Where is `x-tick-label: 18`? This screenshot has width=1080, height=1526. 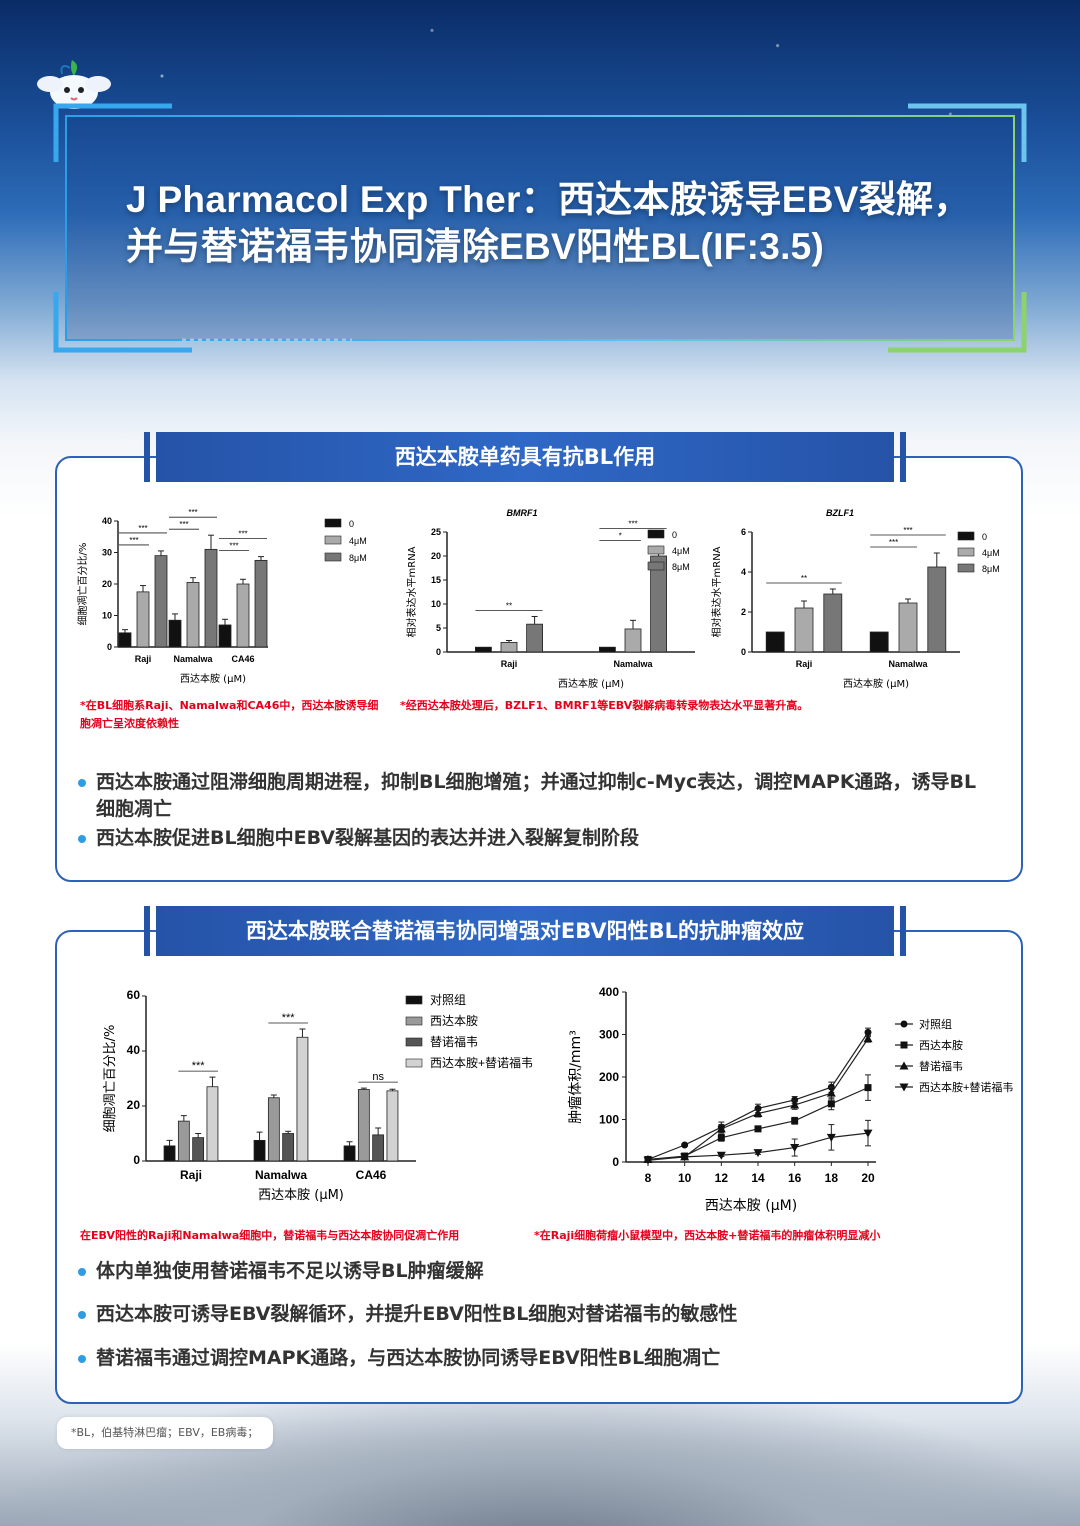
x-tick-label: 18 is located at coordinates (832, 1178).